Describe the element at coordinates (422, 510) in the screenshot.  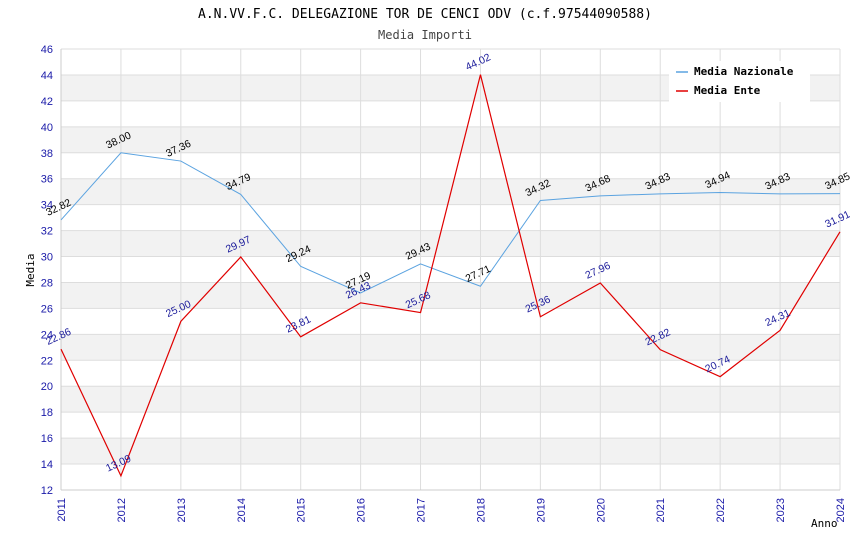
I see `x-tick-label: 2017` at that location.